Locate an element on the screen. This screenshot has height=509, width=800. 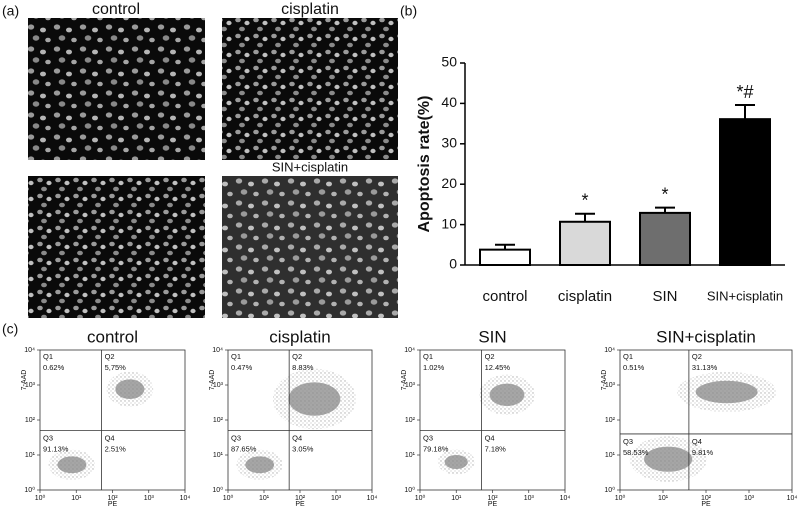
quadrant-value: 12.45% is located at coordinates (498, 367).